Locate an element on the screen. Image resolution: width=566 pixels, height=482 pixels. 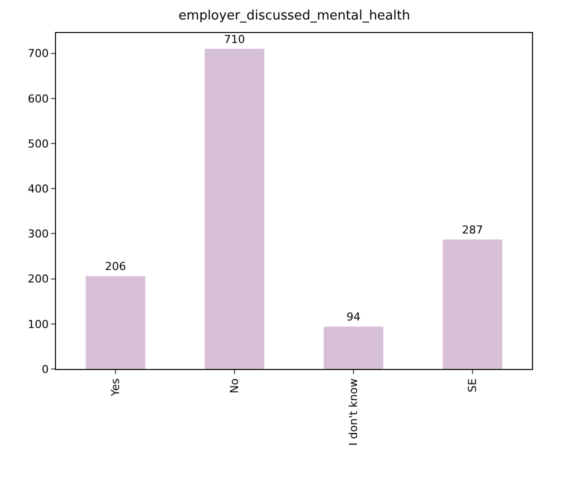
x-tick-label: No is located at coordinates (235, 386).